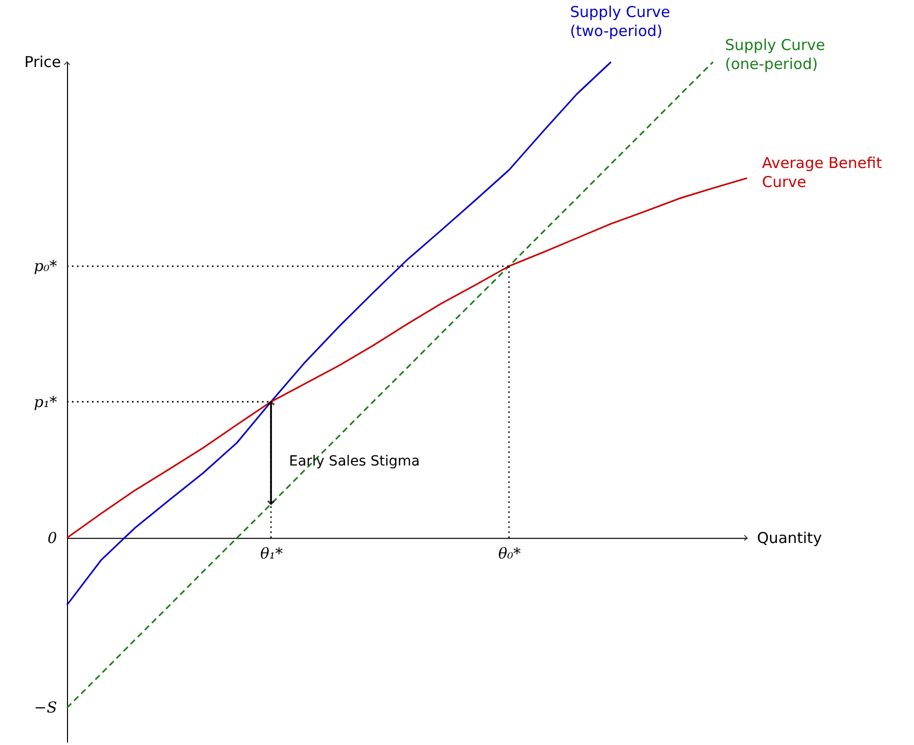  I want to click on text: 0, so click(52, 537).